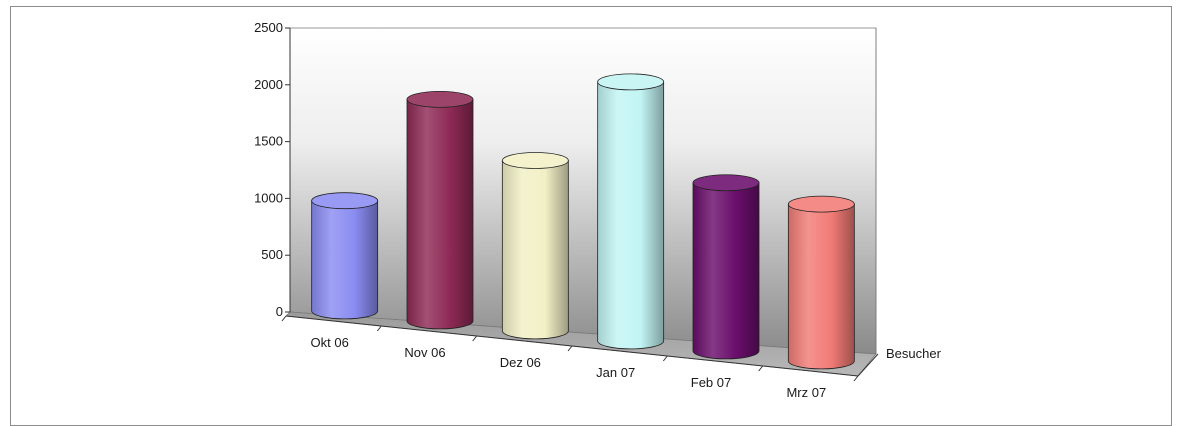 The height and width of the screenshot is (426, 1181). What do you see at coordinates (272, 169) in the screenshot?
I see `y-axis: 0 500 1000 1500 2000 2500` at bounding box center [272, 169].